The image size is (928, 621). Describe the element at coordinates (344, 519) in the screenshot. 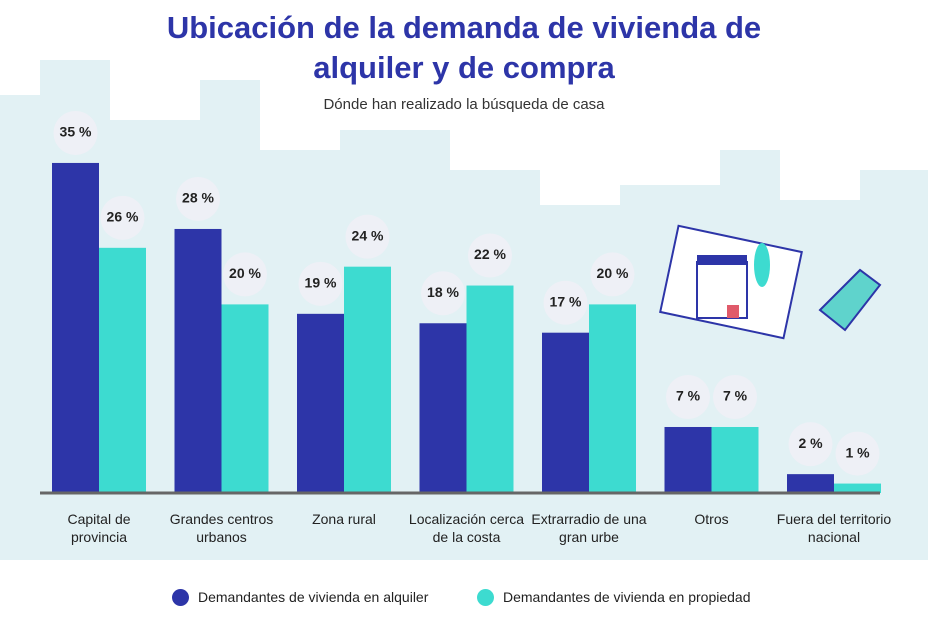

I see `x-tick-label: Zona rural` at that location.